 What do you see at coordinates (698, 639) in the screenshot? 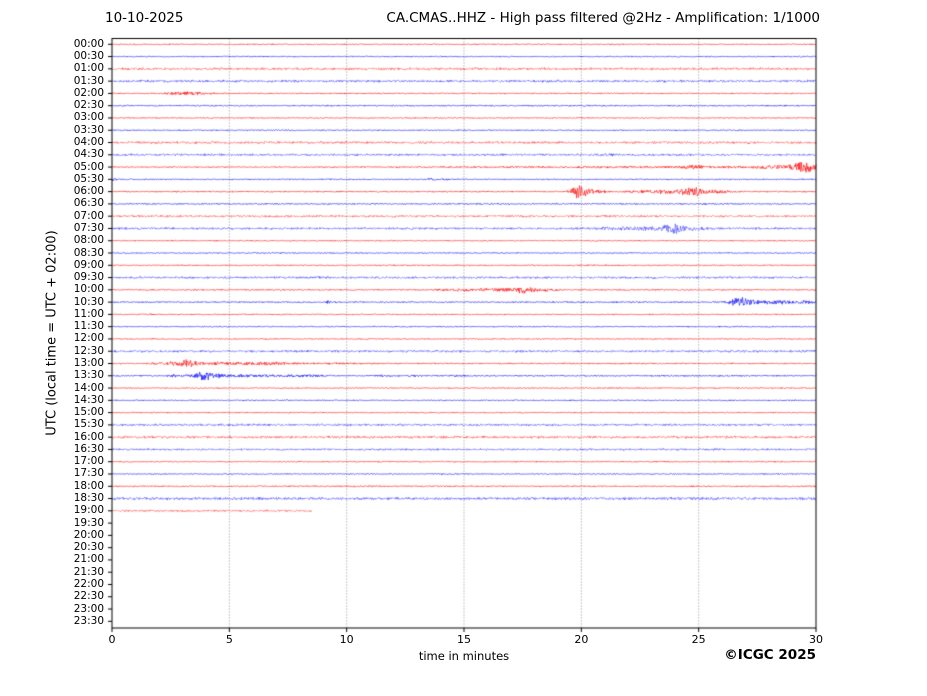
I see `x-tick-label: 25` at bounding box center [698, 639].